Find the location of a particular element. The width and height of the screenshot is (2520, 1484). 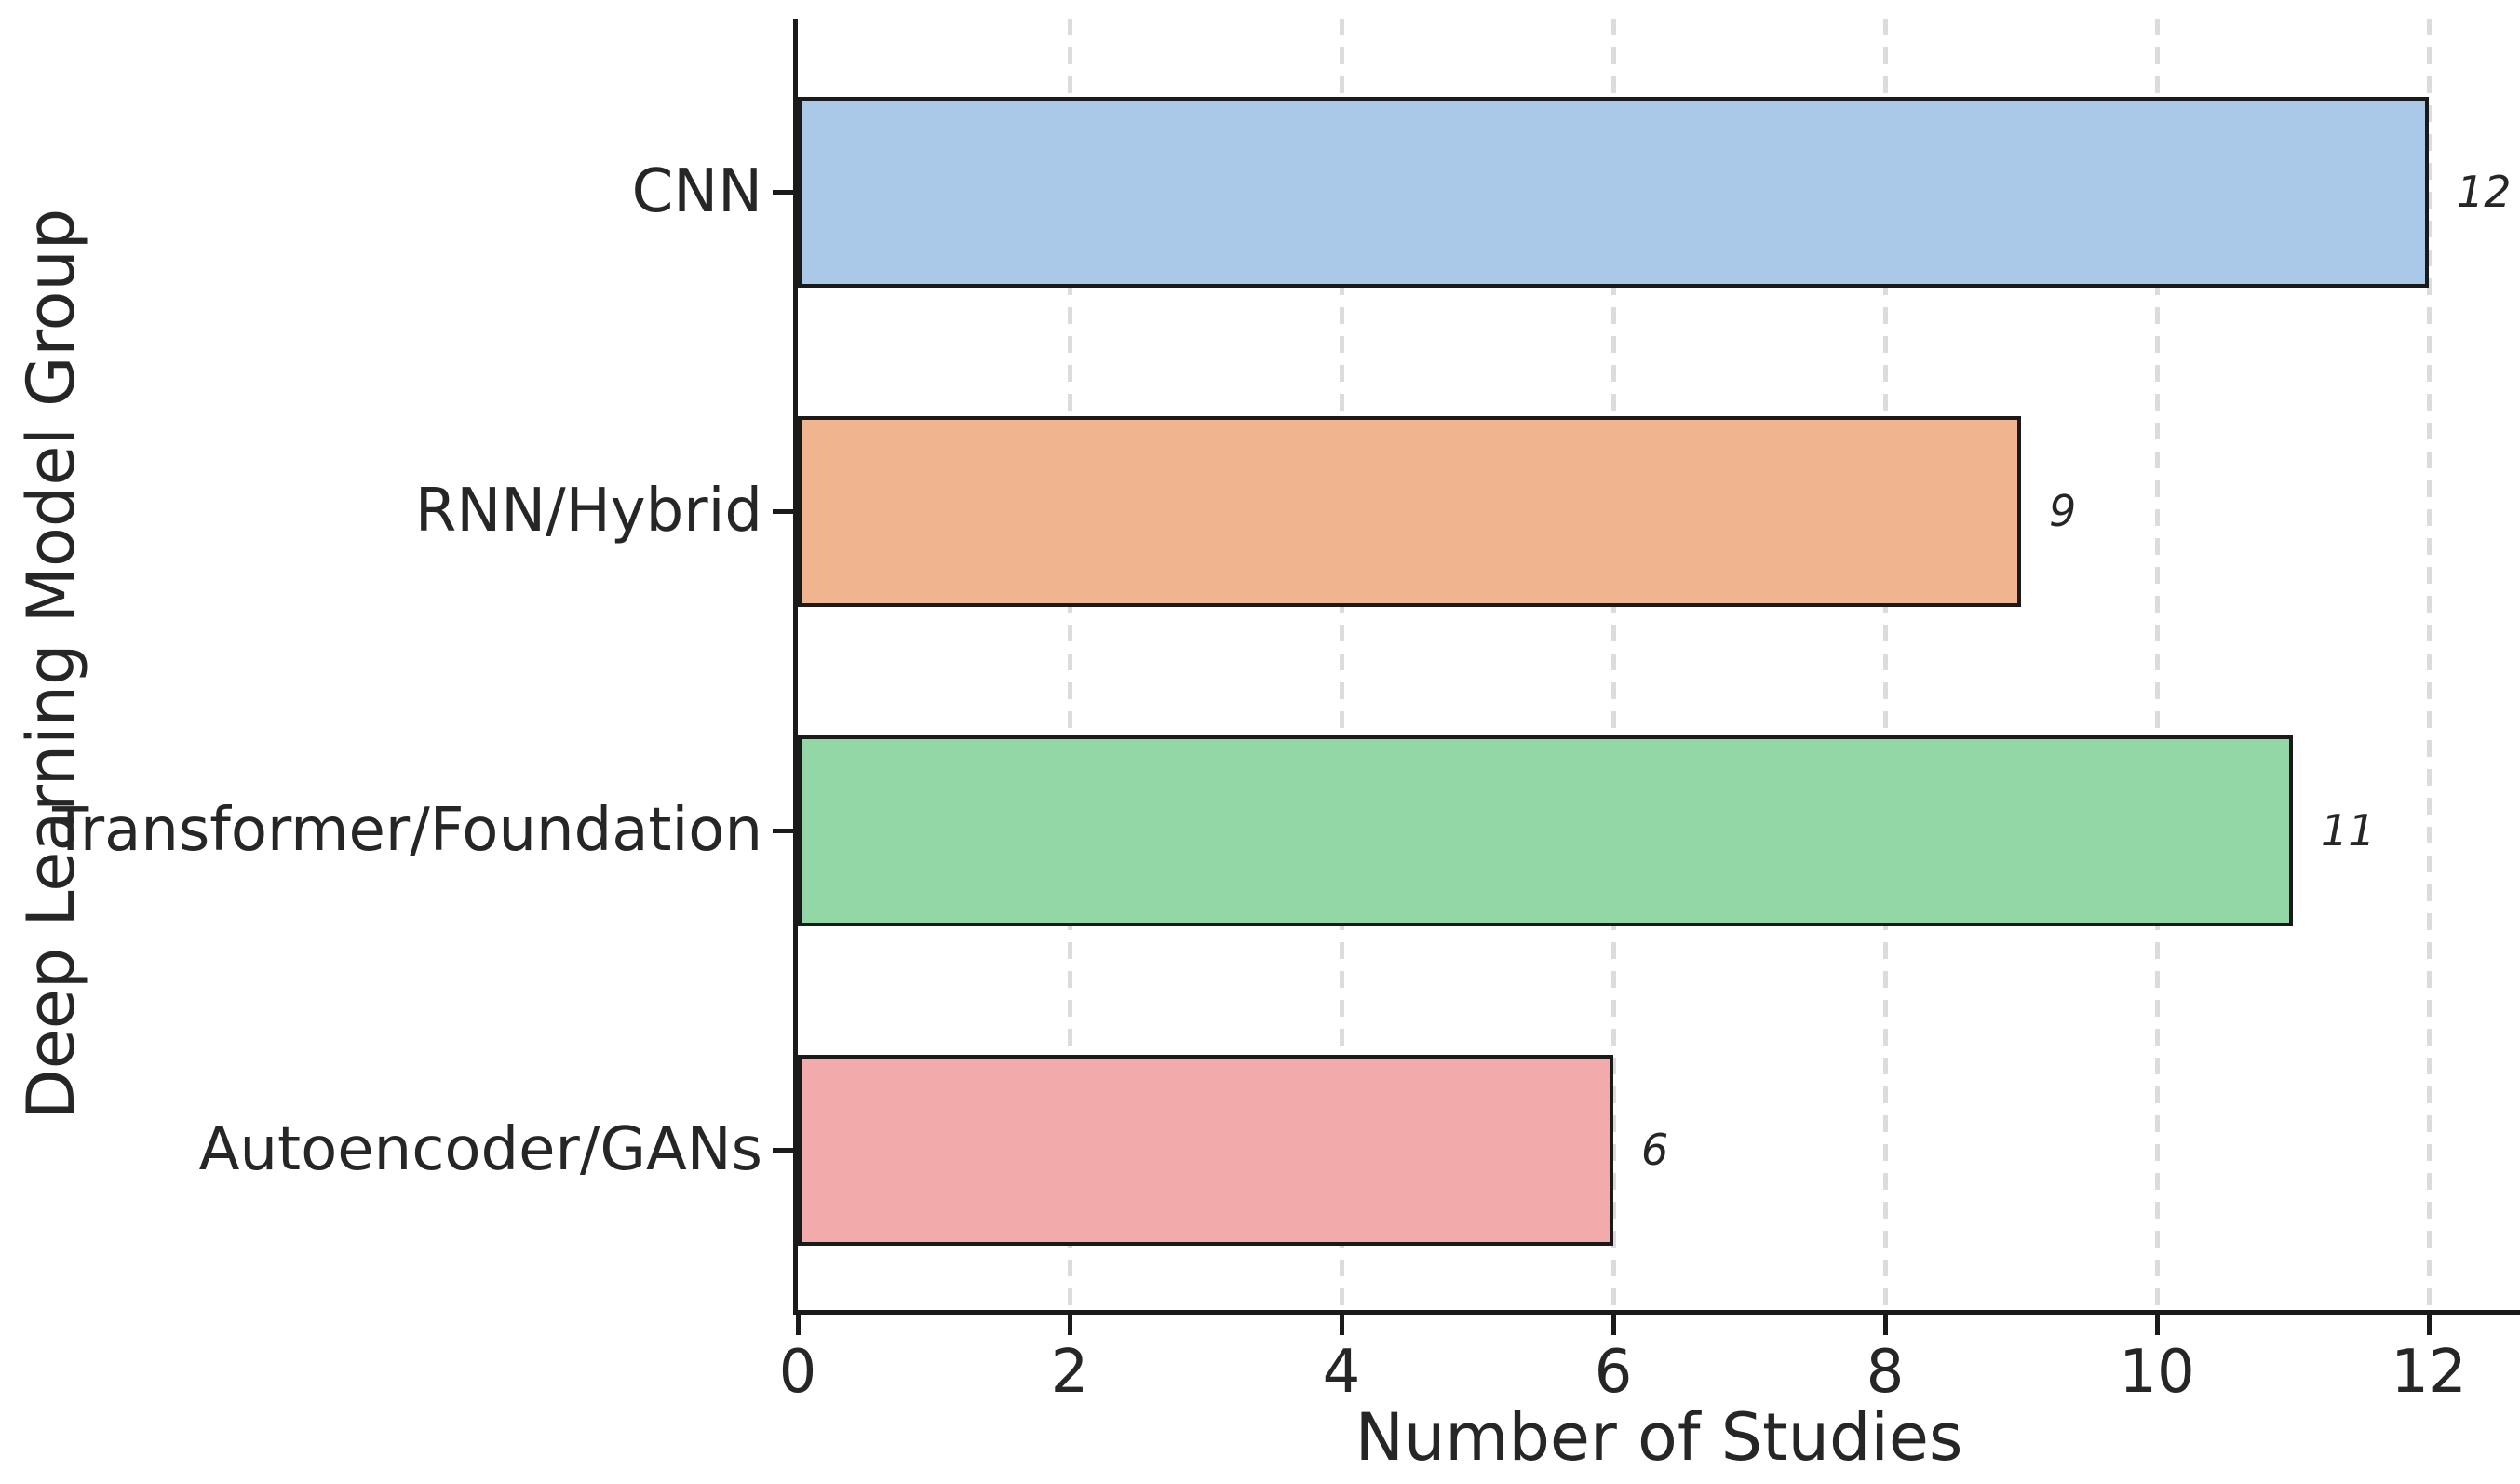

bar-value-label-2: 11 is located at coordinates (2348, 830).